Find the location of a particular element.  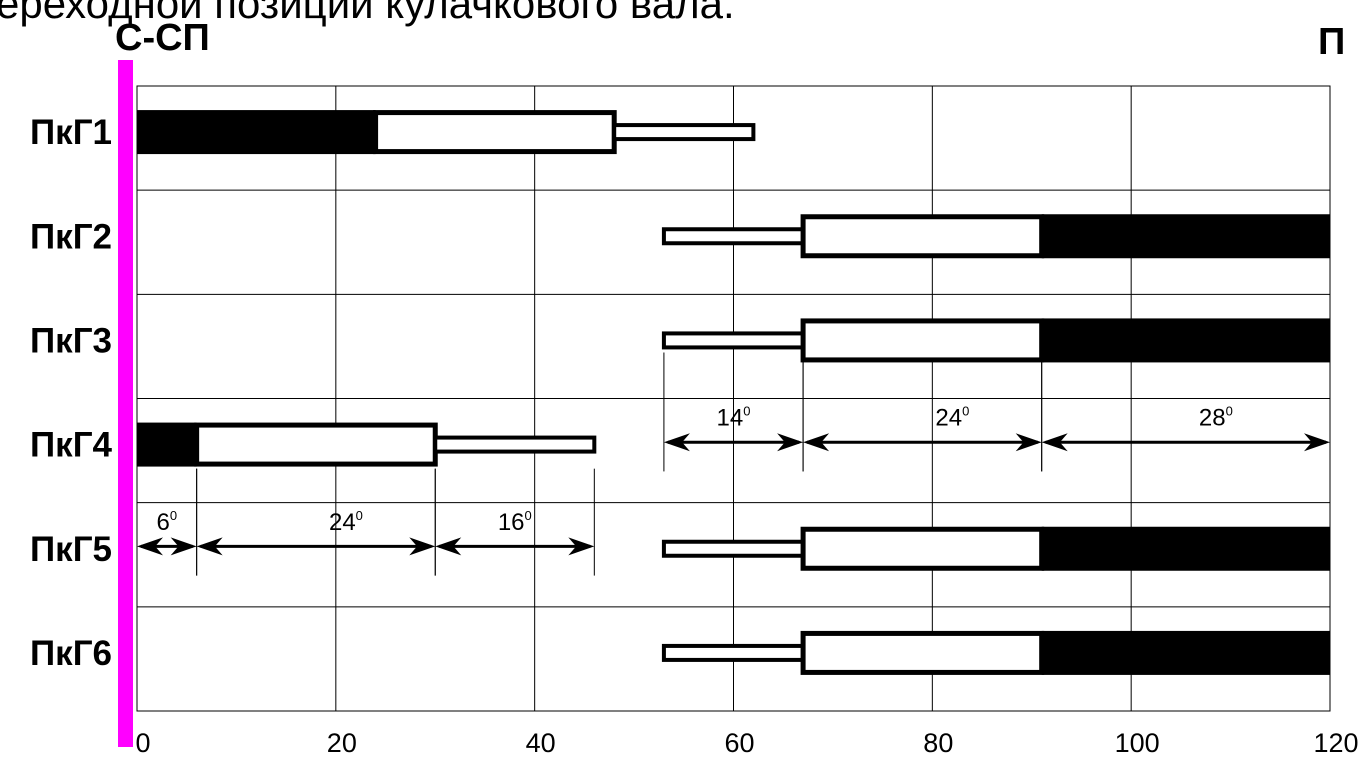

x-tick-label: 40 is located at coordinates (541, 742).